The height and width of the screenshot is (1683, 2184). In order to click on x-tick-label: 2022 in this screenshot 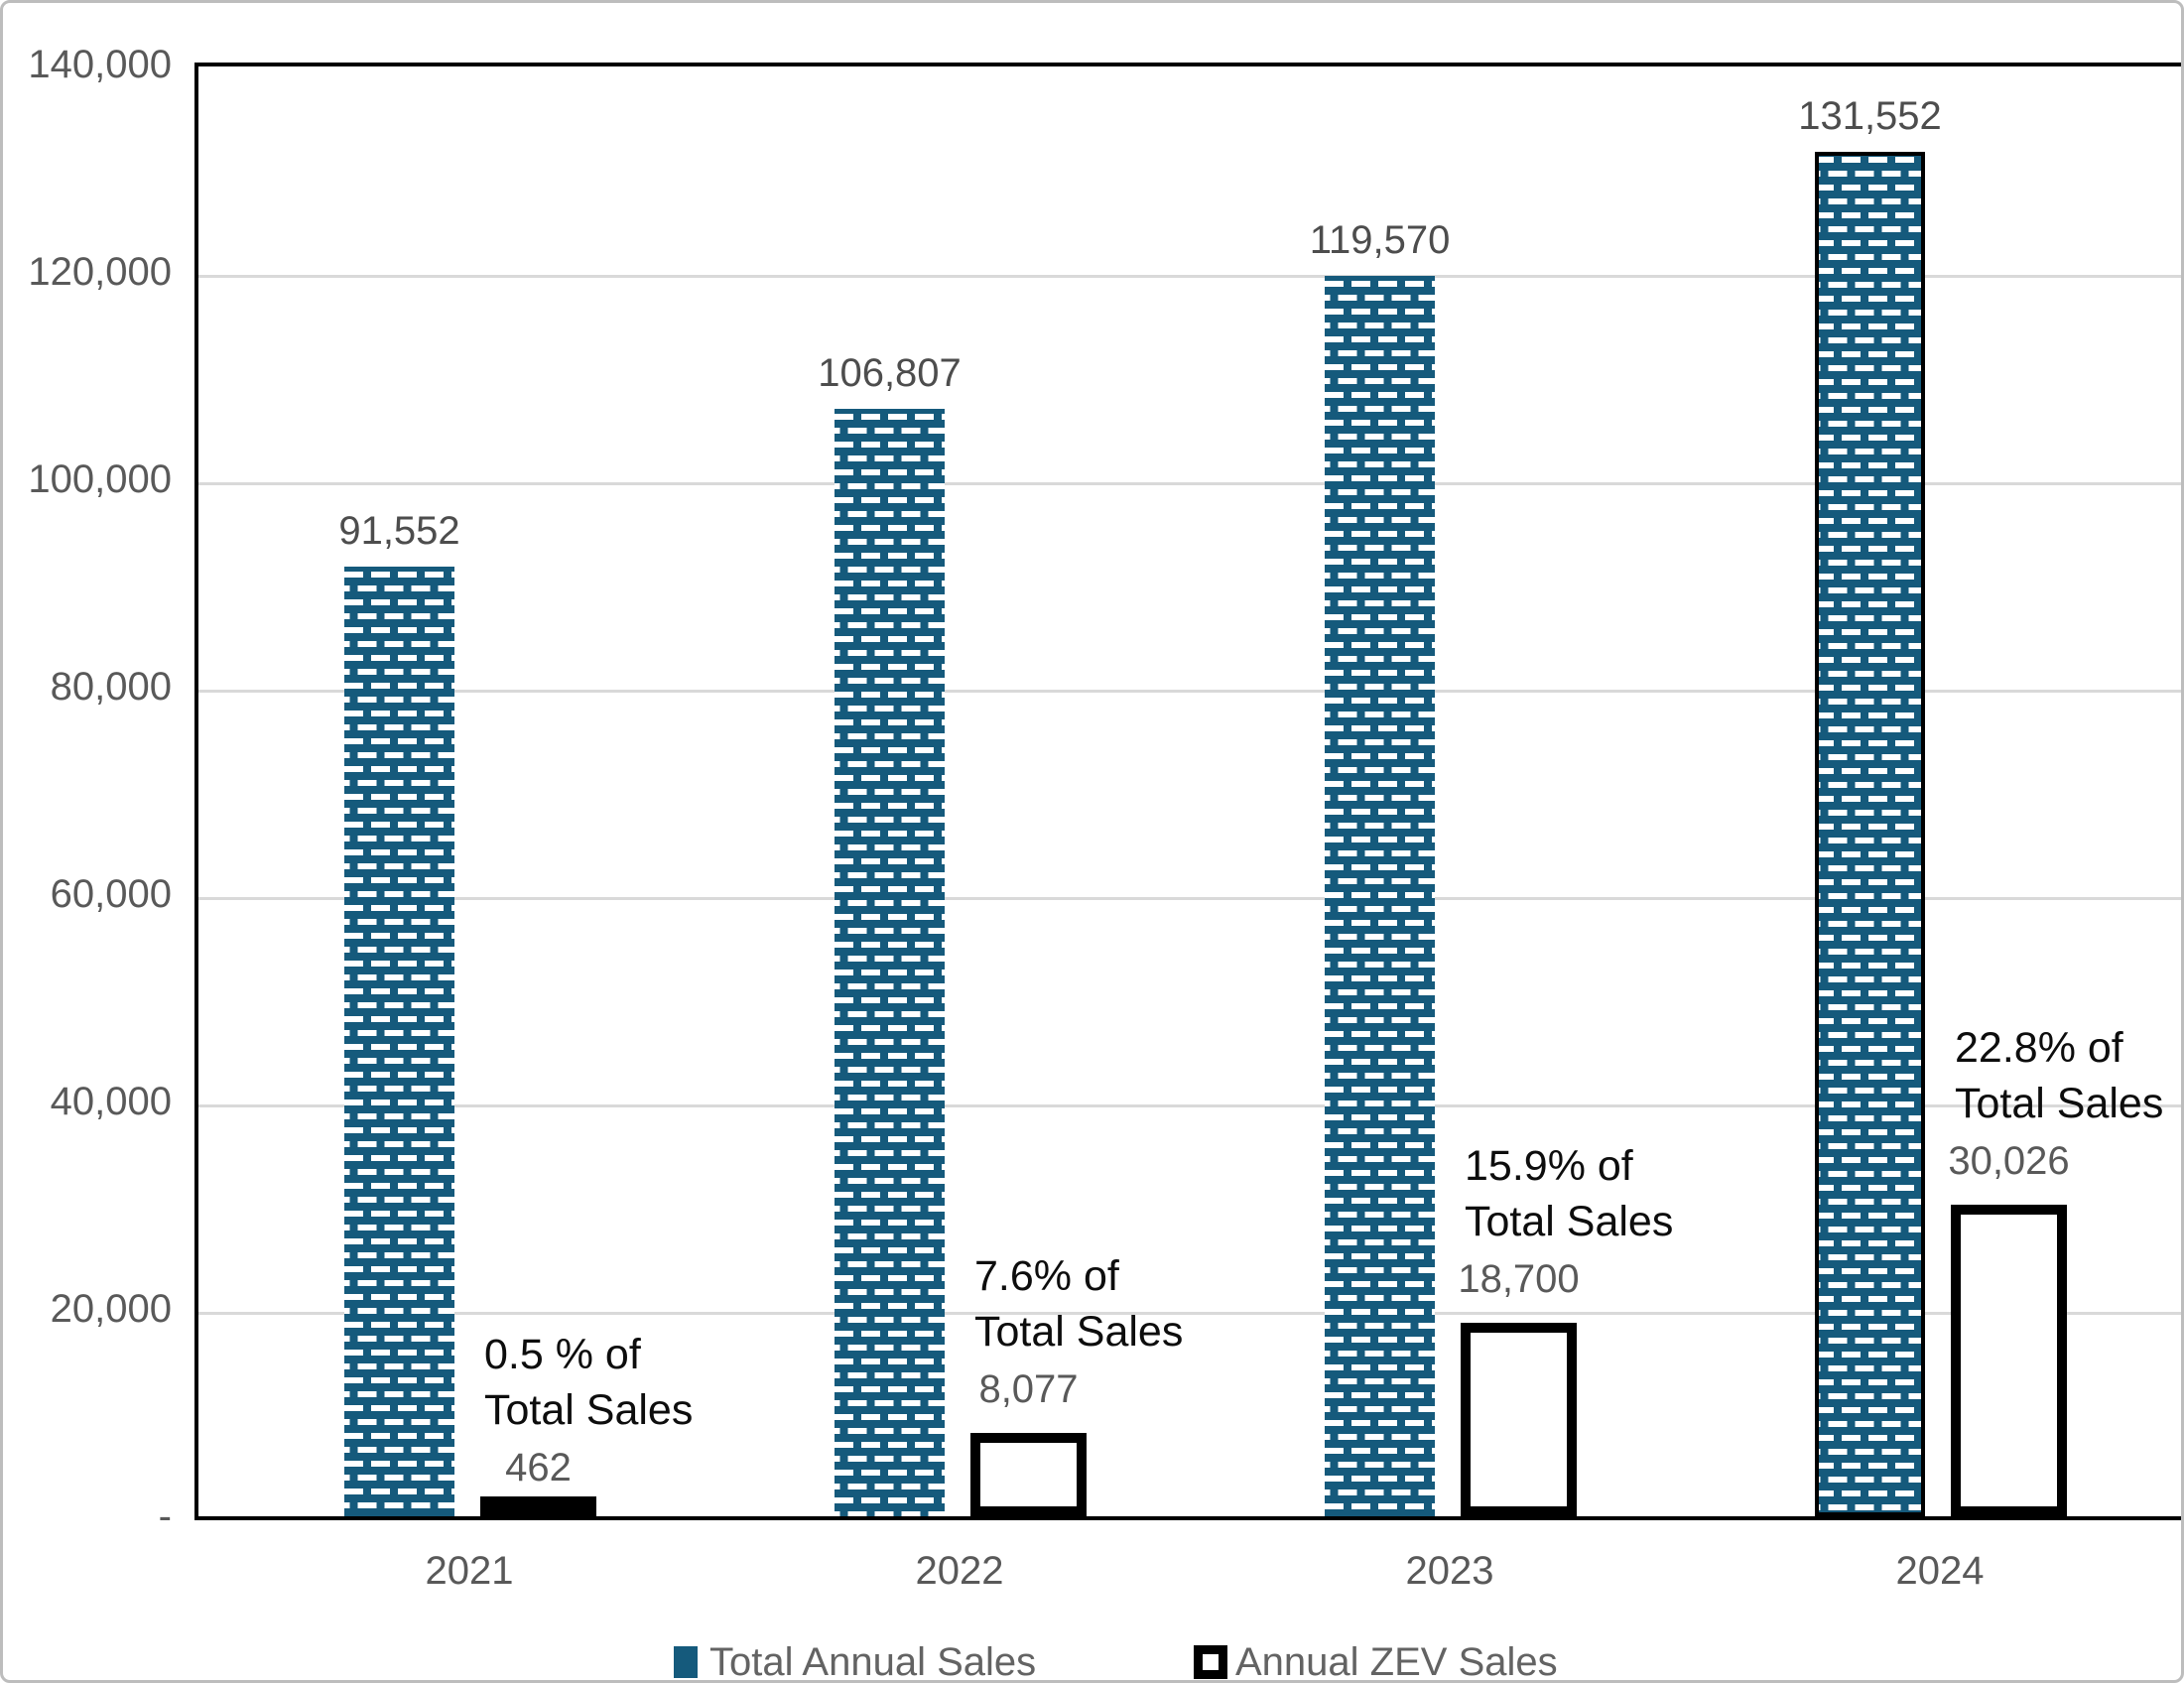, I will do `click(959, 1571)`.